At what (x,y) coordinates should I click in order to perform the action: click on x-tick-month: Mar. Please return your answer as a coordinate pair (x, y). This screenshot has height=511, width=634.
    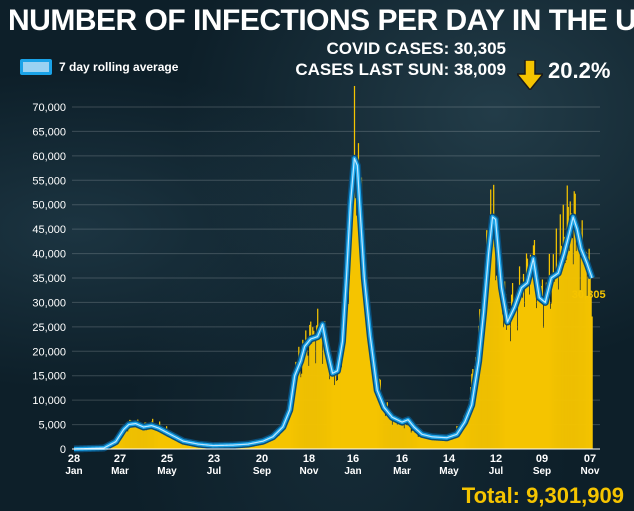
    Looking at the image, I should click on (402, 471).